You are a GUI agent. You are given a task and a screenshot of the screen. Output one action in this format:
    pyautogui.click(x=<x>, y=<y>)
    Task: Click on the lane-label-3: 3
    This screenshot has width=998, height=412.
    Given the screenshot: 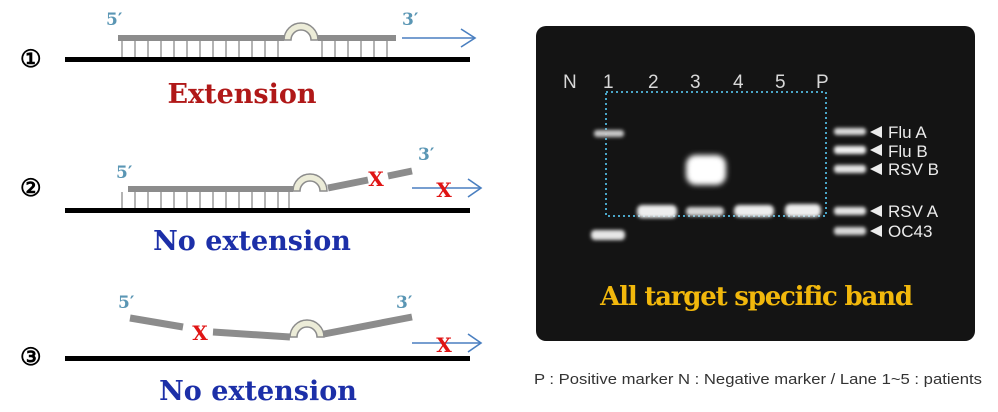 What is the action you would take?
    pyautogui.click(x=695, y=82)
    